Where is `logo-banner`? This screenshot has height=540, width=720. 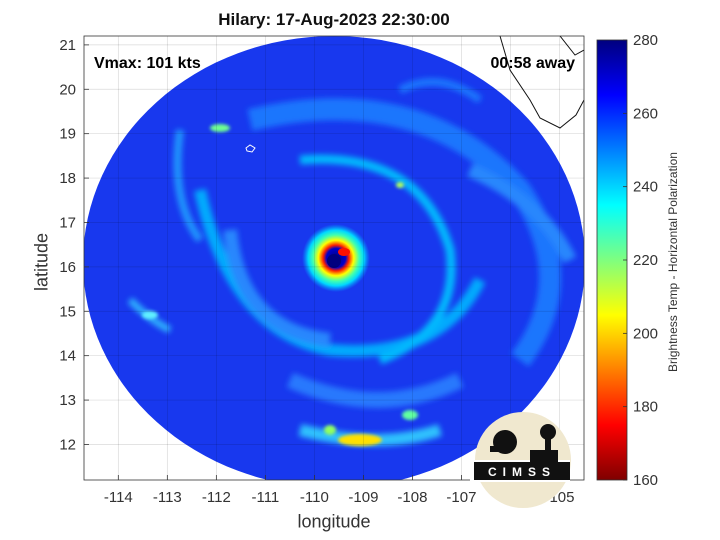 logo-banner is located at coordinates (522, 471).